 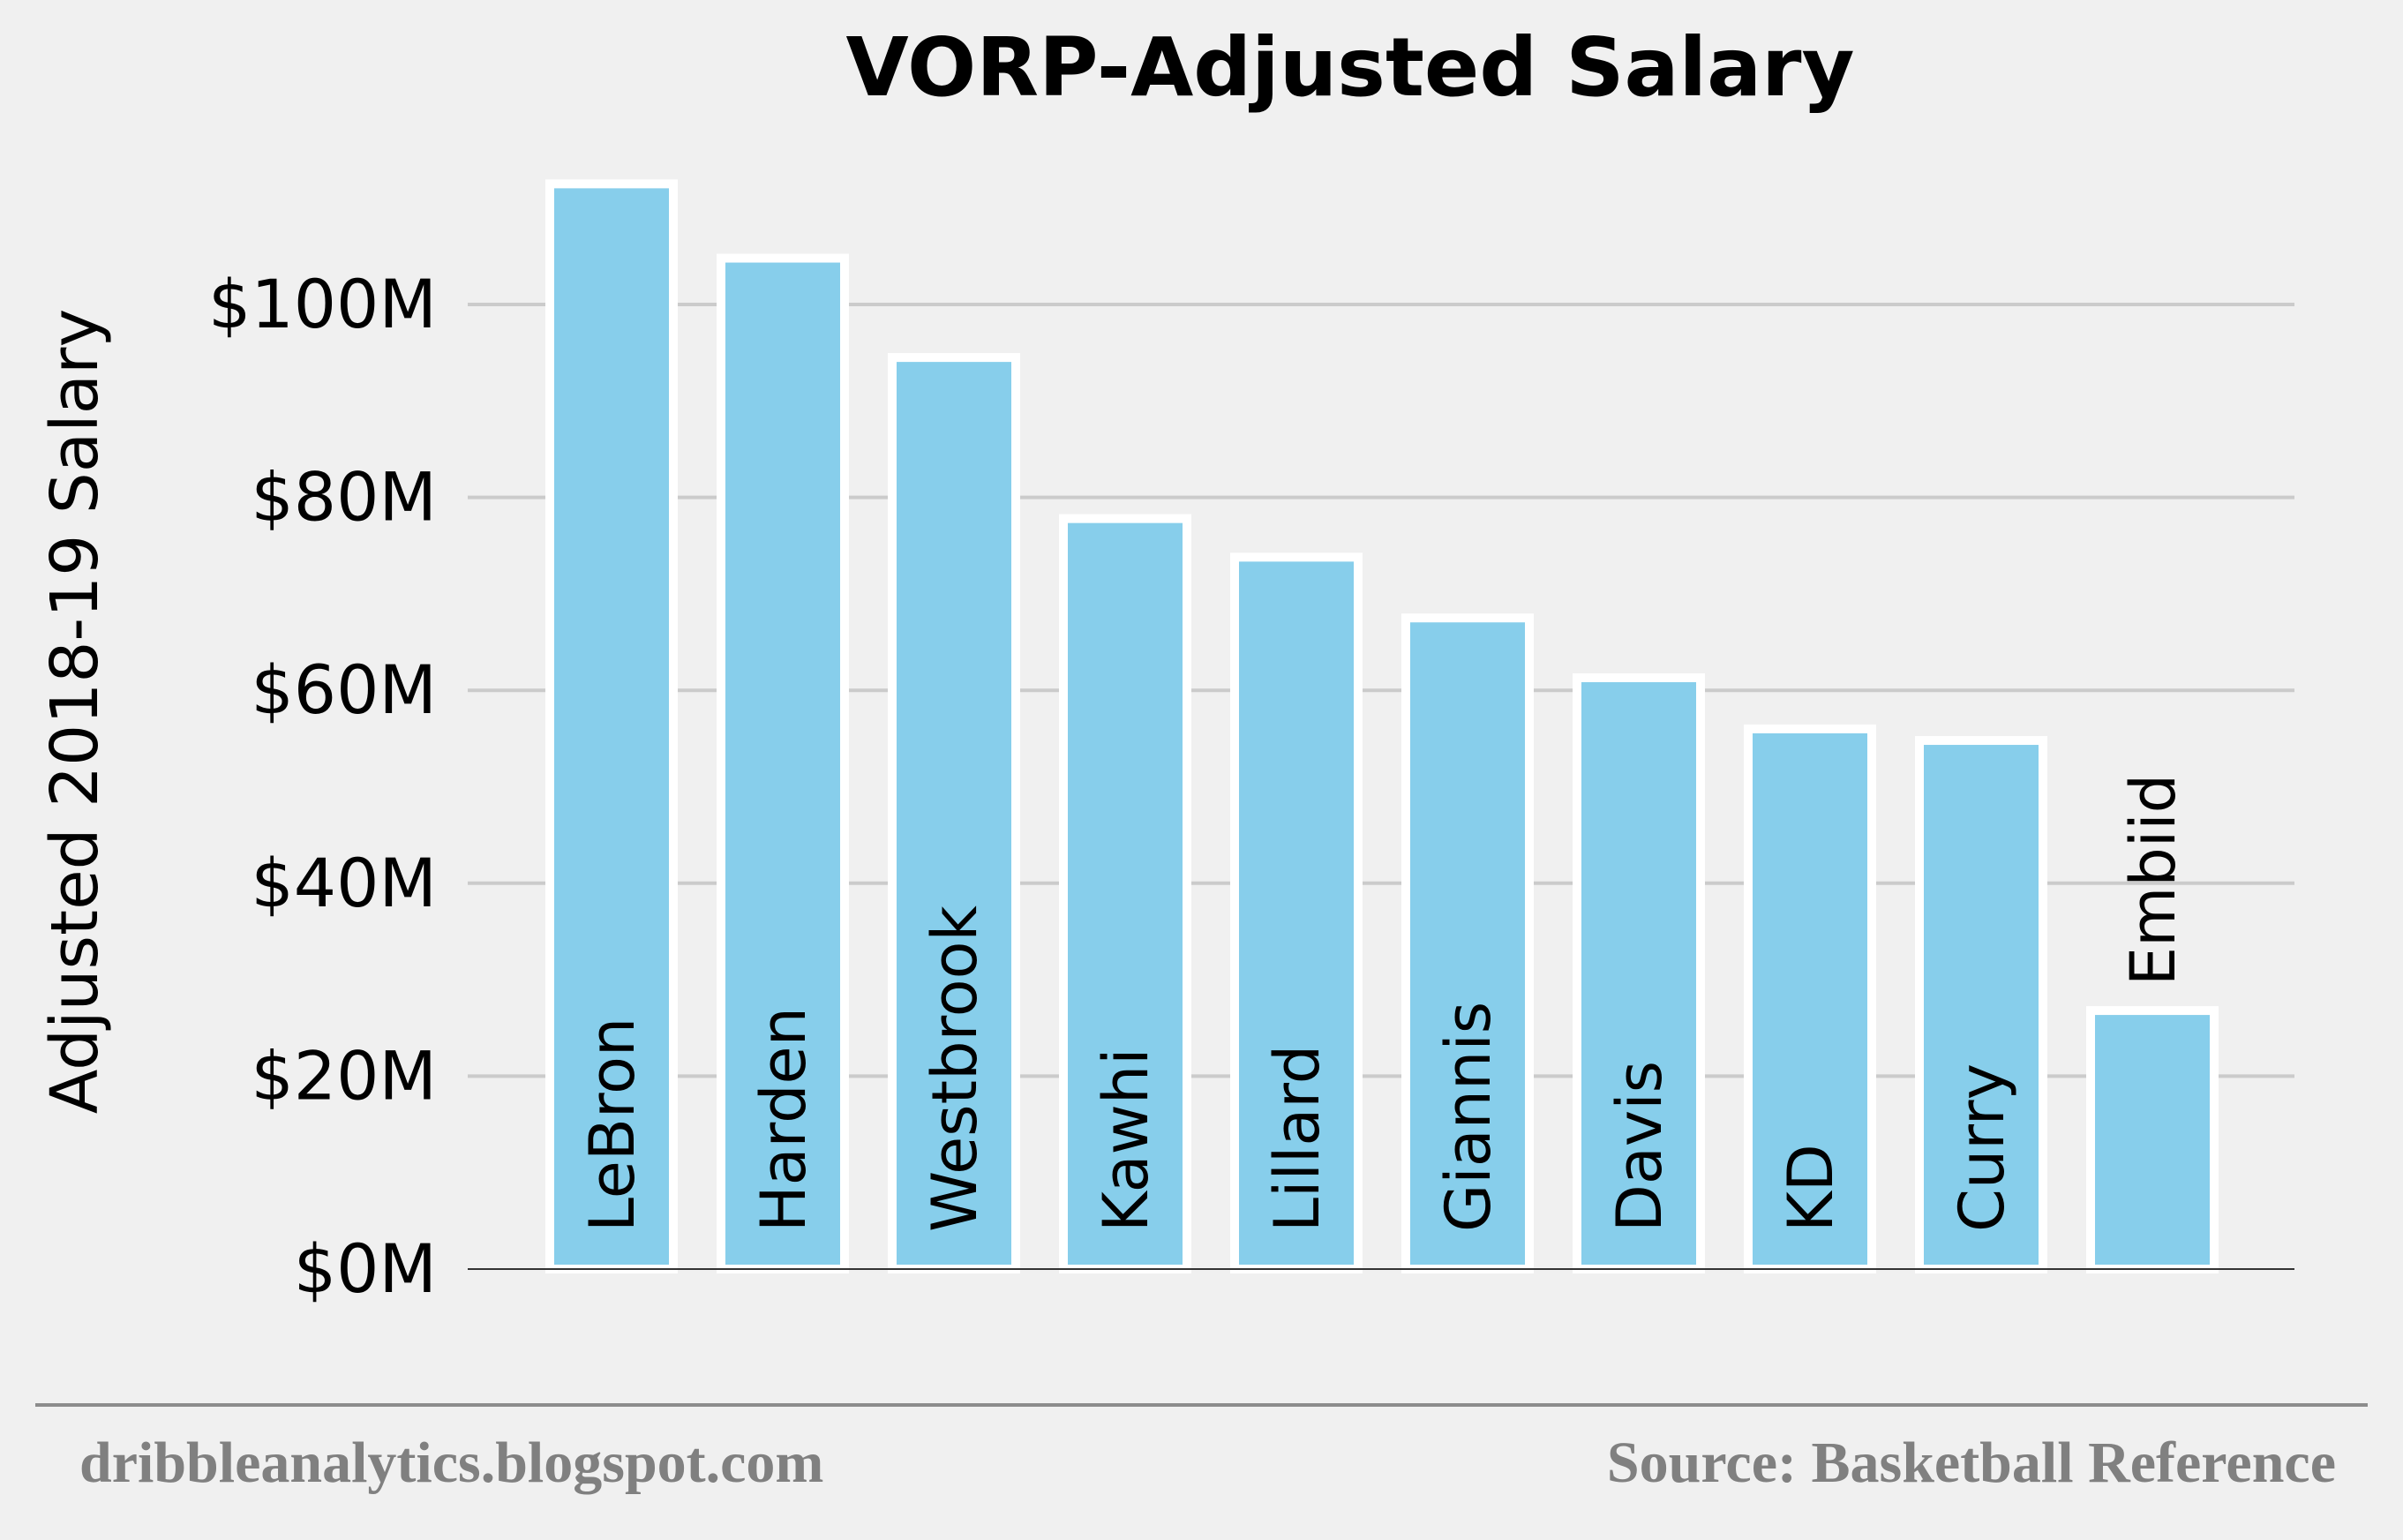 What do you see at coordinates (322, 787) in the screenshot?
I see `y-tick-labels: $0M $20M $40M $60M $80M $100M` at bounding box center [322, 787].